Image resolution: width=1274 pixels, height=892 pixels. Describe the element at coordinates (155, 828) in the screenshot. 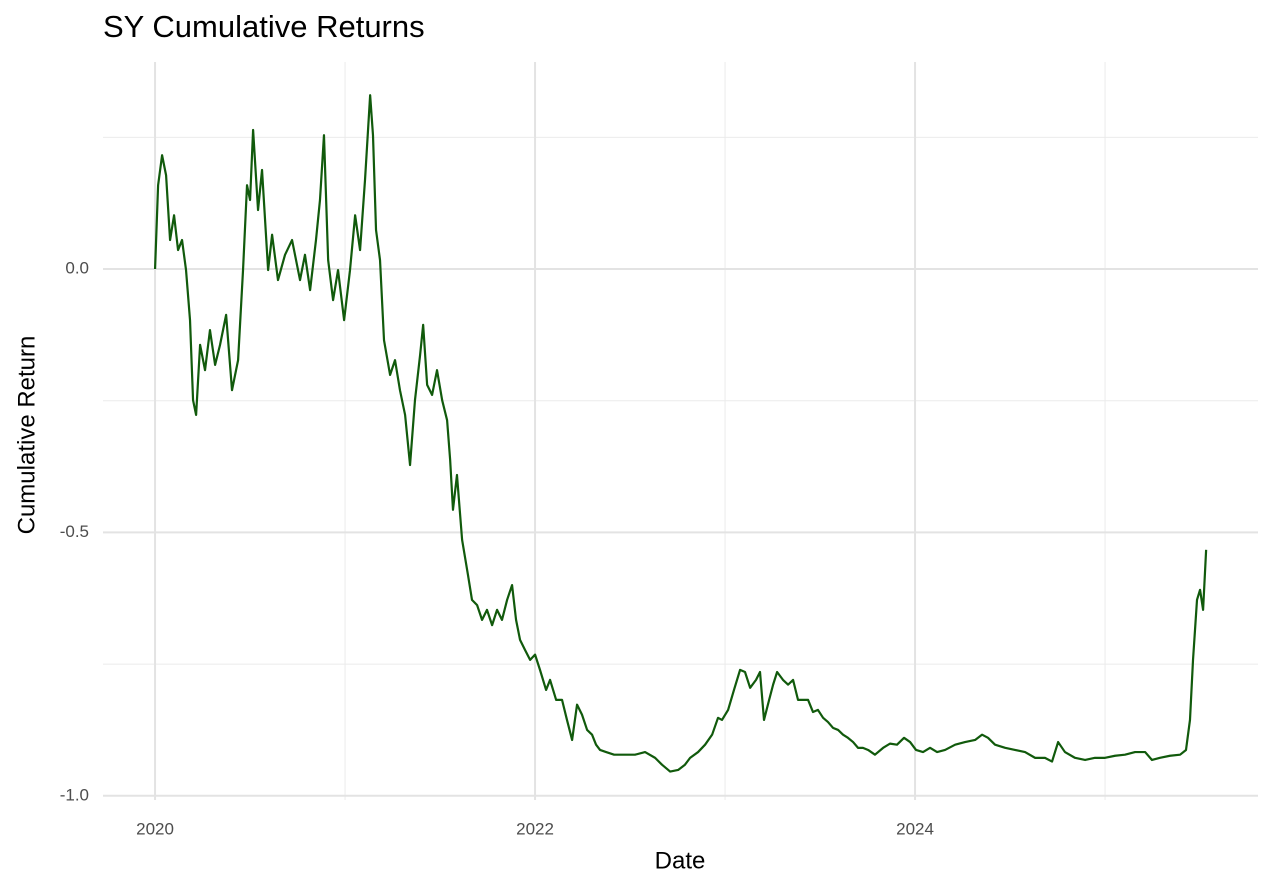

I see `x-tick-label: 2020` at that location.